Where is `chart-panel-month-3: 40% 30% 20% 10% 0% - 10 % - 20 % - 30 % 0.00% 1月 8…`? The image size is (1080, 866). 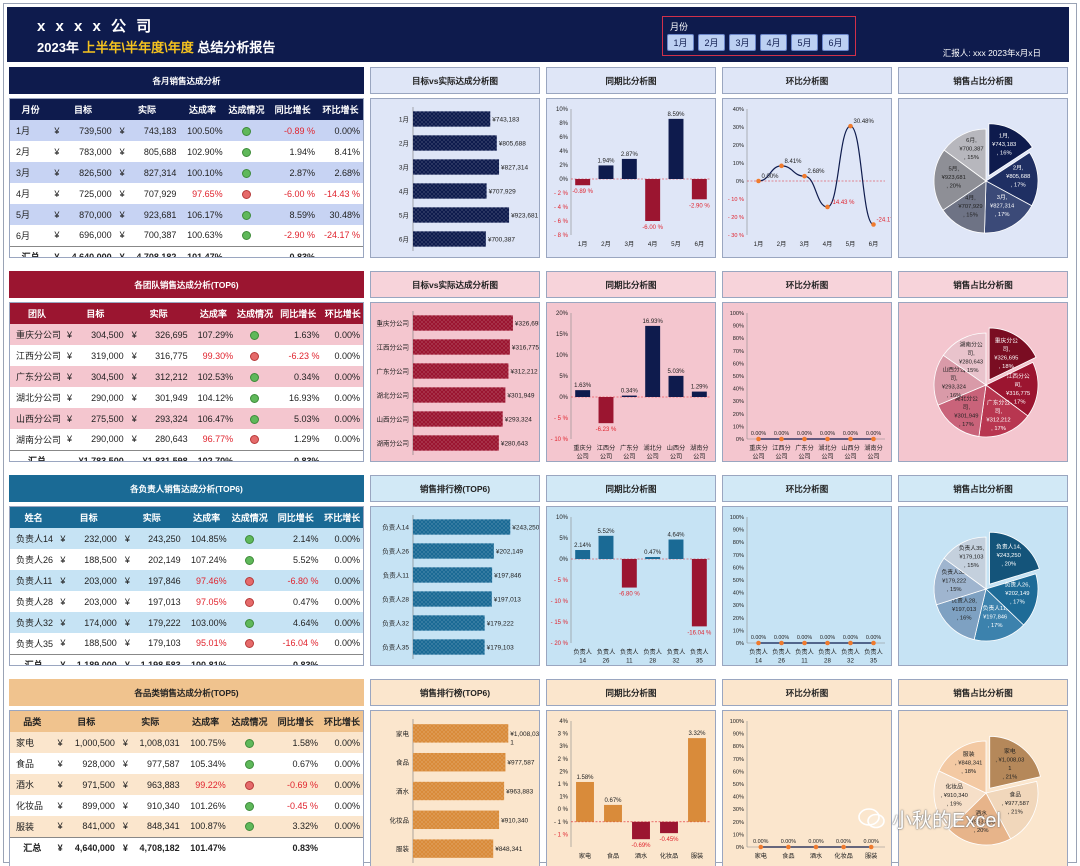 chart-panel-month-3: 40% 30% 20% 10% 0% - 10 % - 20 % - 30 % 0.00% 1月 8… is located at coordinates (807, 178).